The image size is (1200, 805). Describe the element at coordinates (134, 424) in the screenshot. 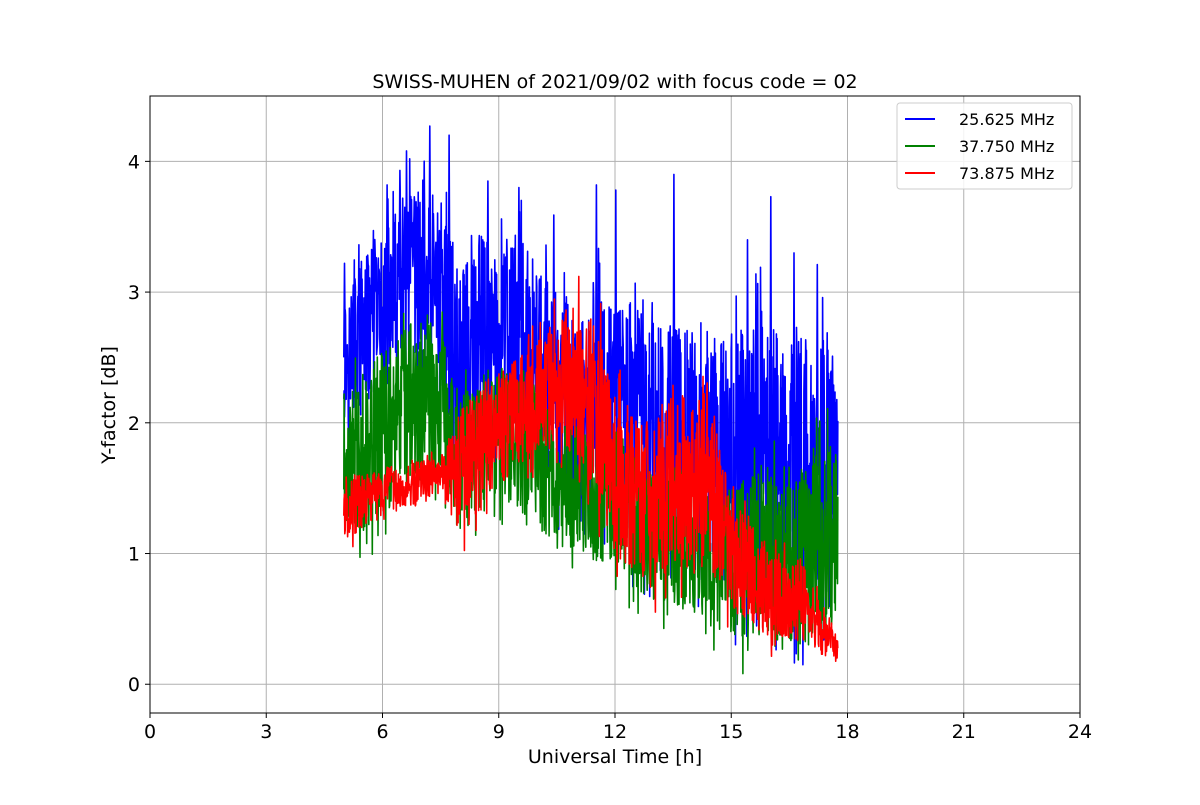

I see `y-tick-label: 2` at that location.